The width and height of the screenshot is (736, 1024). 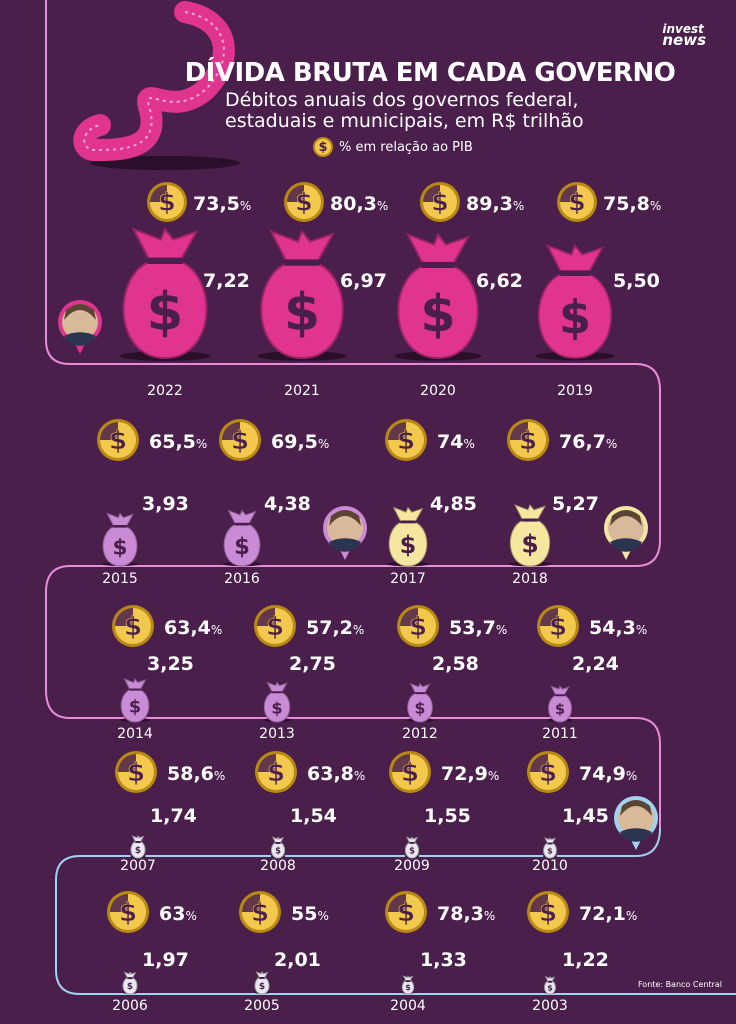 What do you see at coordinates (684, 40) in the screenshot?
I see `brand-line2: news` at bounding box center [684, 40].